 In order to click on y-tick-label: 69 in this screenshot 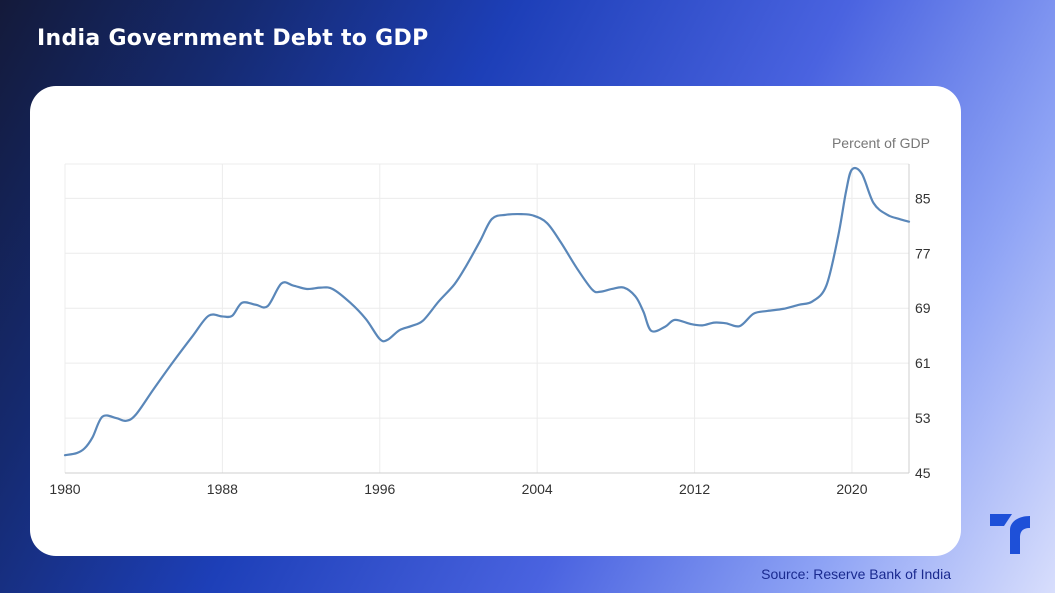, I will do `click(923, 308)`.